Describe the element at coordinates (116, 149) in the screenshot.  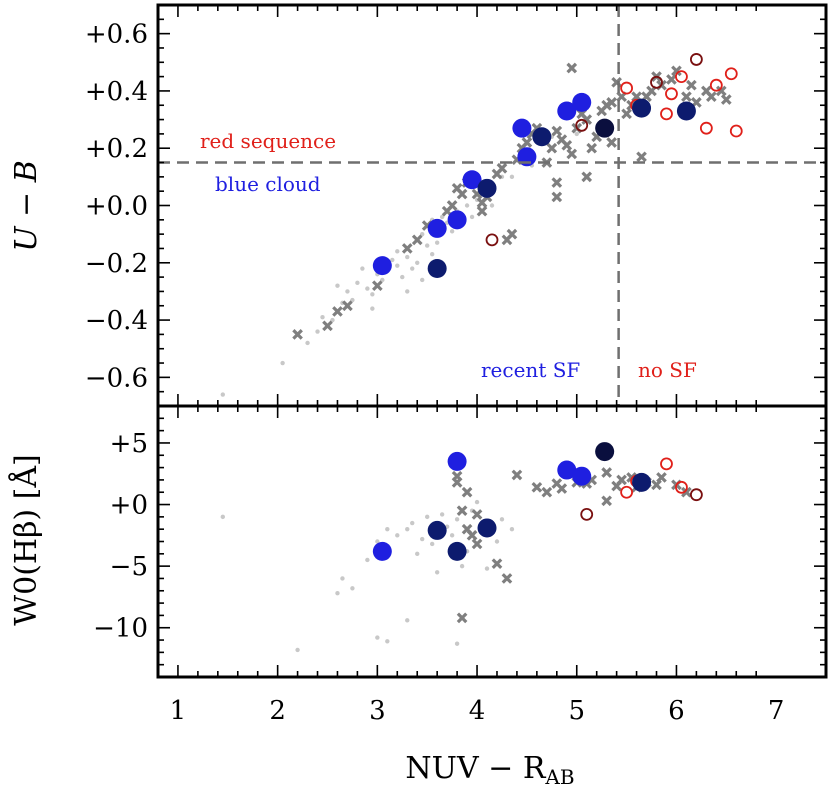
I see `top-y-tick-label: +0.2` at that location.